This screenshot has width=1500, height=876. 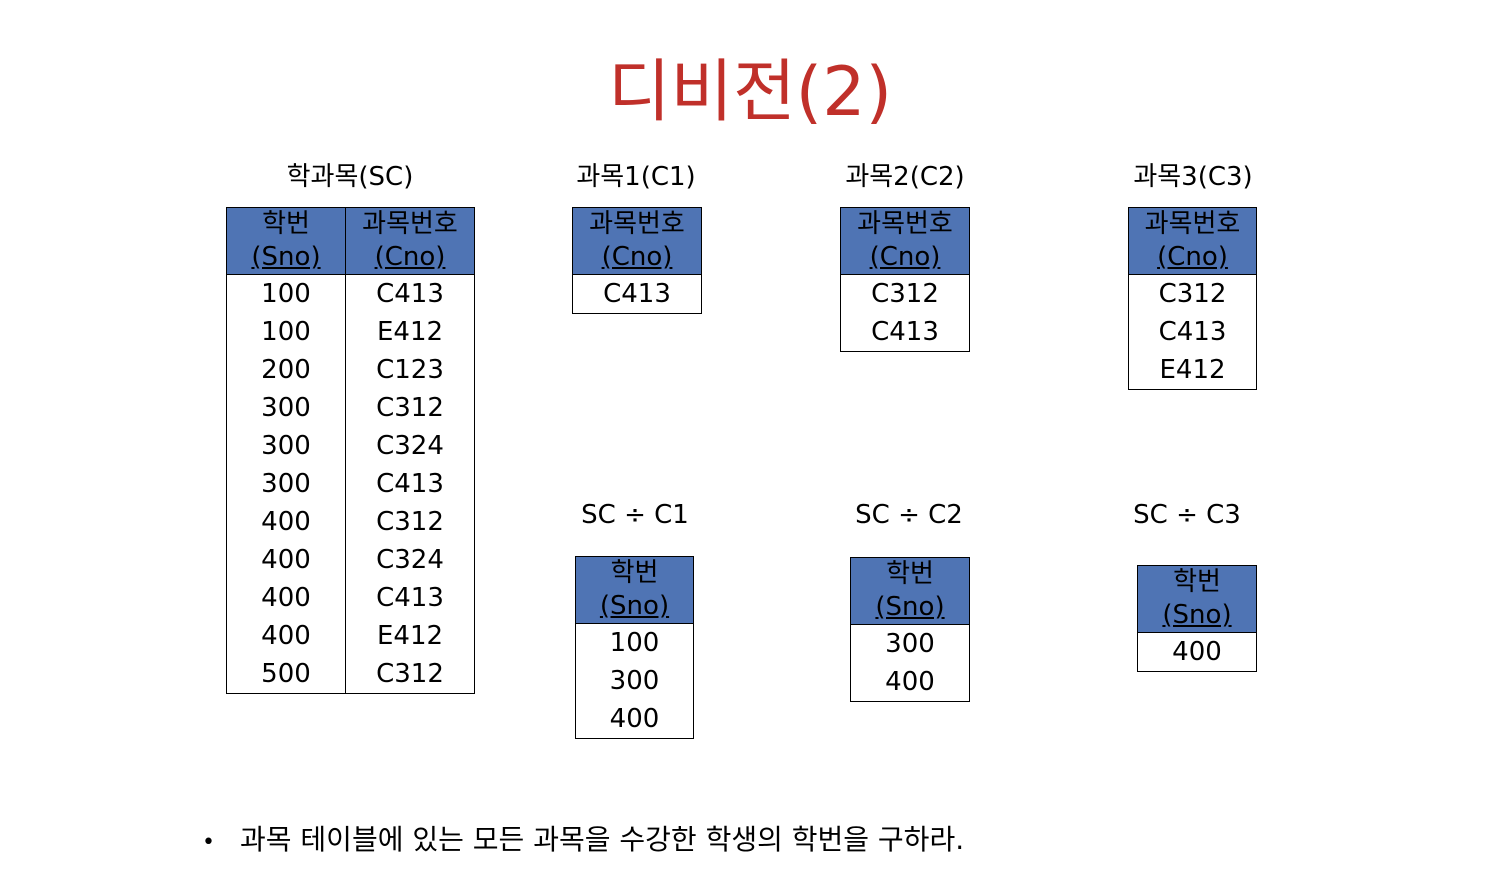 What do you see at coordinates (286, 370) in the screenshot?
I see `table-cell: 200` at bounding box center [286, 370].